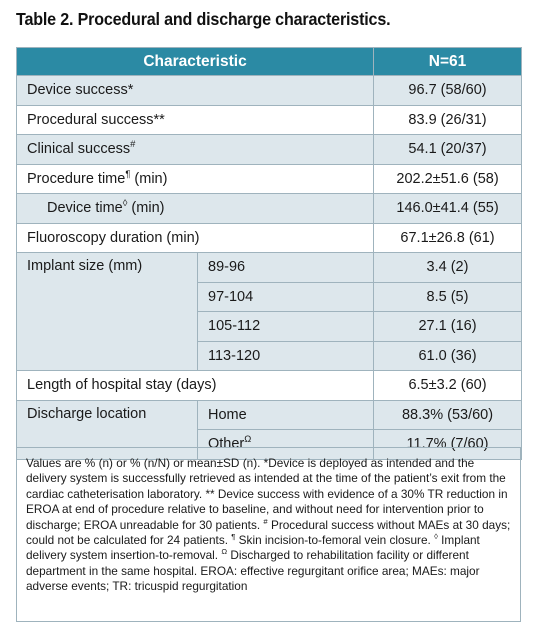  What do you see at coordinates (195, 208) in the screenshot?
I see `row-label: Device time◊ (min)` at bounding box center [195, 208].